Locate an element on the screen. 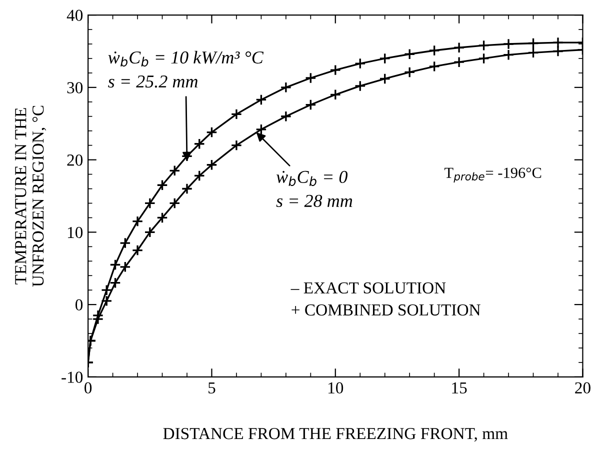 This screenshot has height=470, width=591. y-tick-label: 10 is located at coordinates (75, 232).